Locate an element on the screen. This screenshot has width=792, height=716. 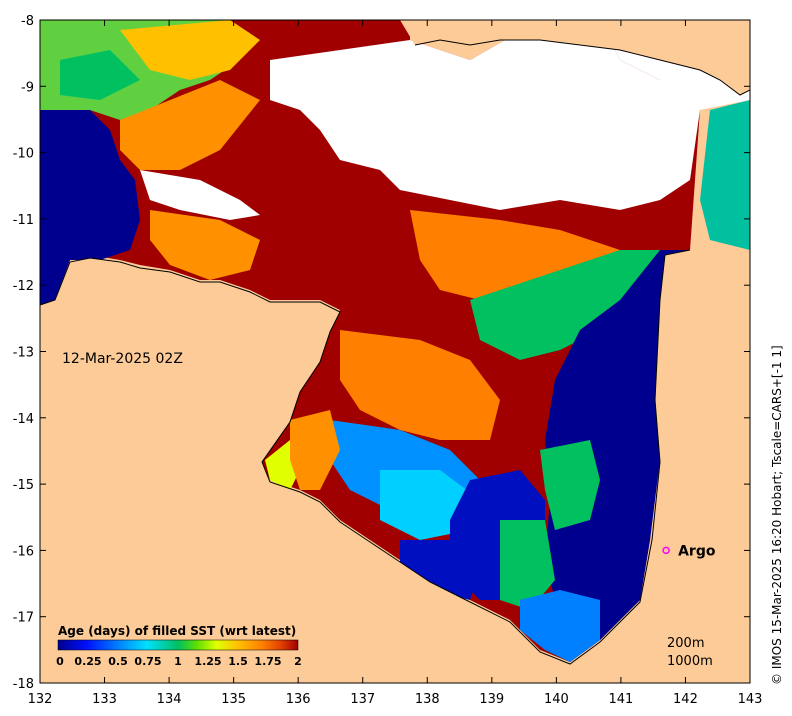
colorbar-tick-label: 0.25 is located at coordinates (87, 661).